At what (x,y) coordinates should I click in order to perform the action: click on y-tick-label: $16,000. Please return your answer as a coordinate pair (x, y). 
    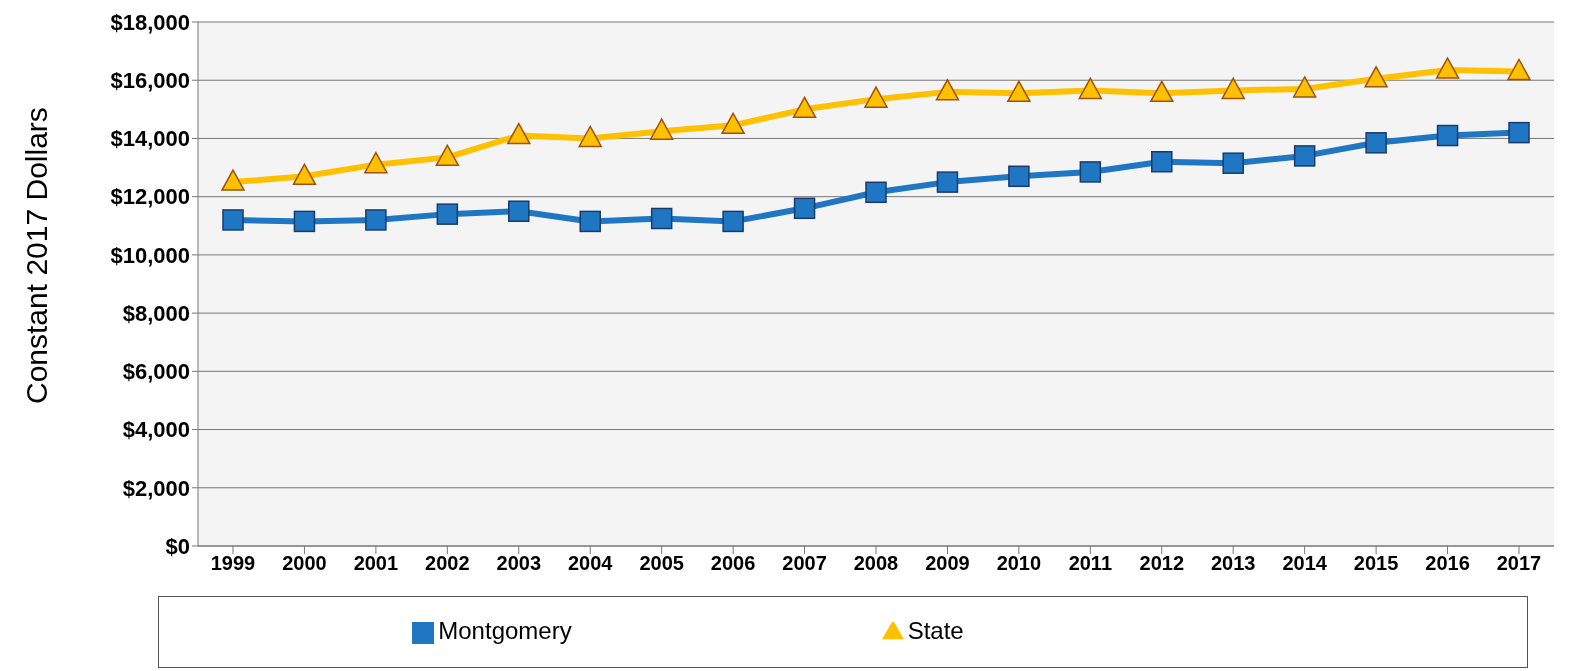
    Looking at the image, I should click on (150, 81).